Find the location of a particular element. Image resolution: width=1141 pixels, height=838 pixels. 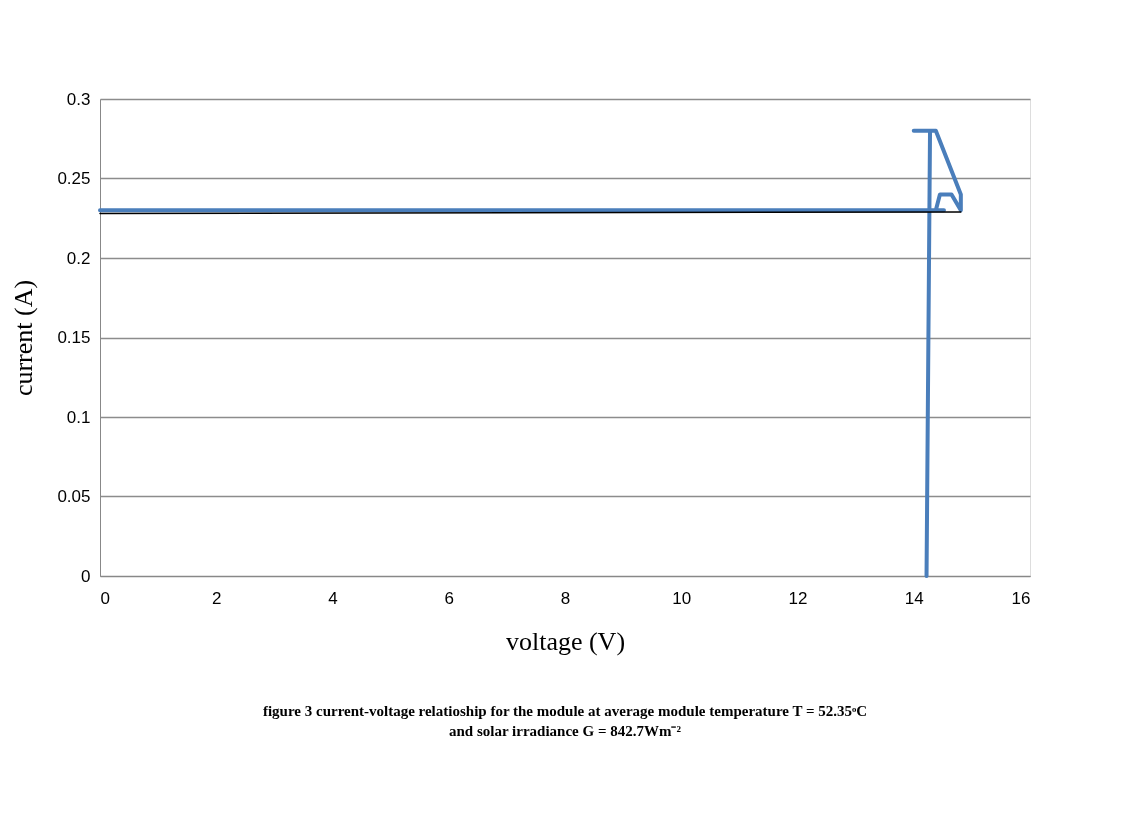

text: and solar irradiance G = 842.7Wm⁻² is located at coordinates (565, 731).